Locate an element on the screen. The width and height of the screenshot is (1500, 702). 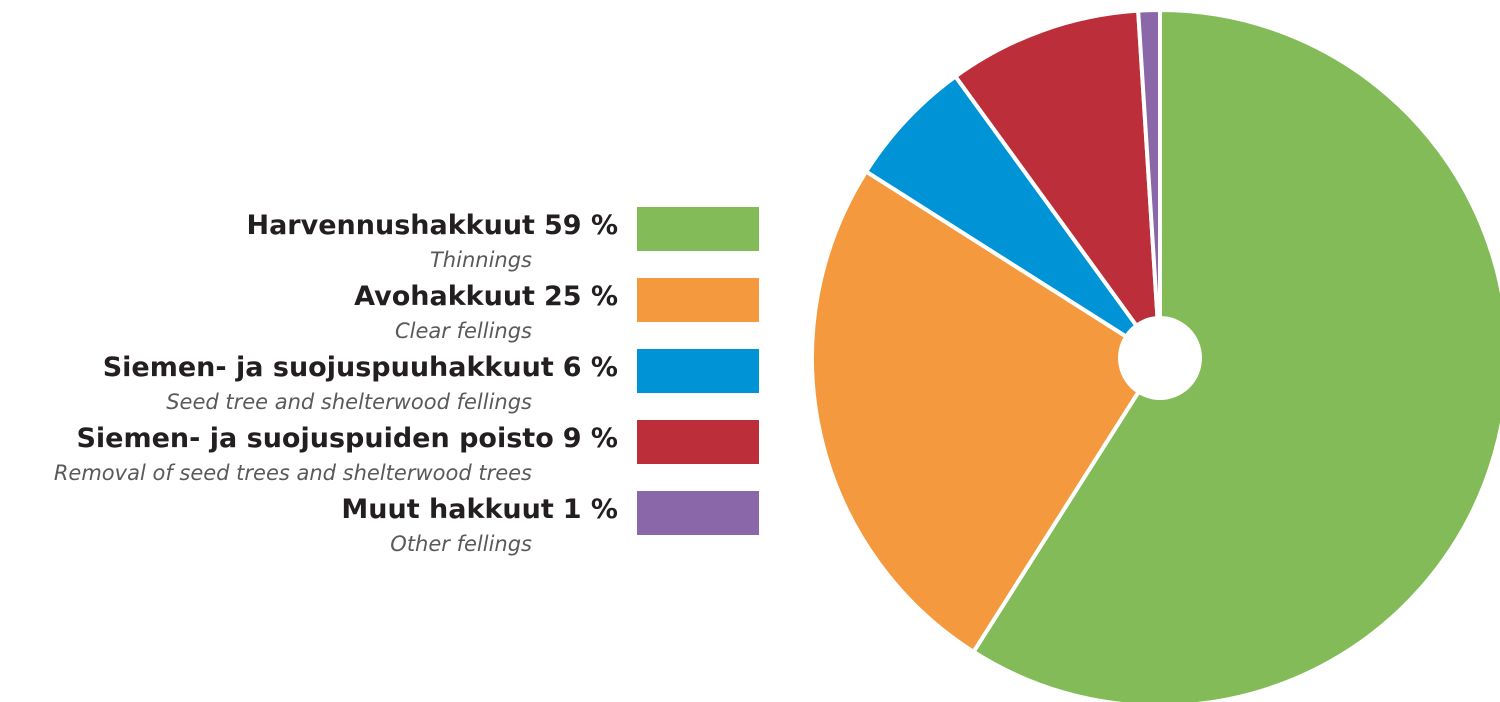
legend-name: Siemen- ja suojuspuuhakkuut is located at coordinates (328, 367).